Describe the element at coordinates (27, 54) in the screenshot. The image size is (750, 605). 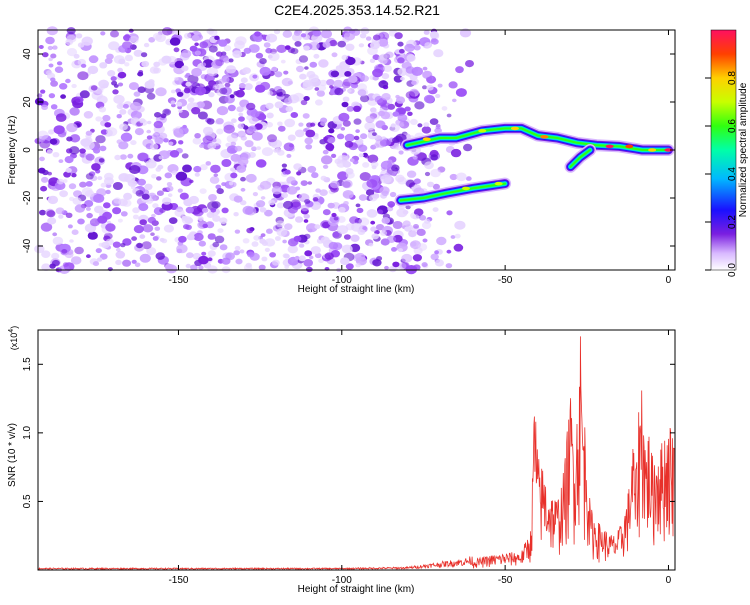
I see `y-tick-label: 40` at that location.